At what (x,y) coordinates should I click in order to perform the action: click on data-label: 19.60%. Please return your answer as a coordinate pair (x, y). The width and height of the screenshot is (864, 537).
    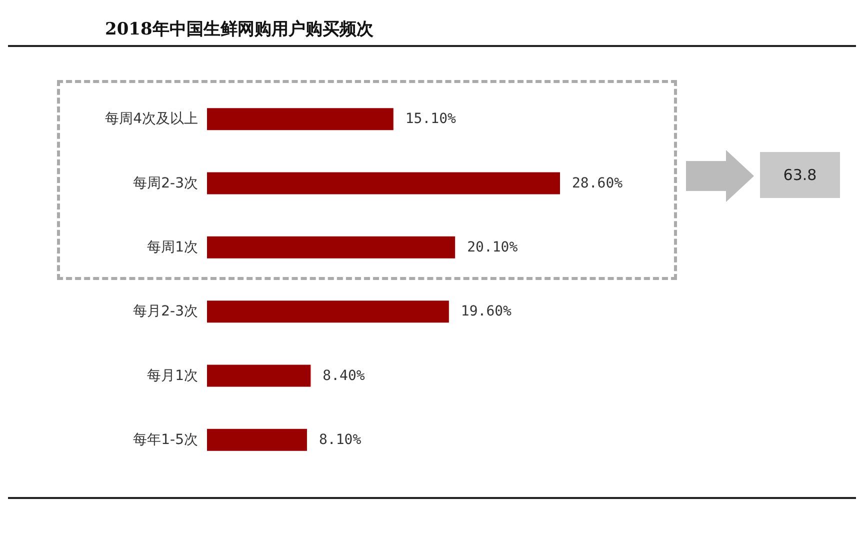
    Looking at the image, I should click on (486, 312).